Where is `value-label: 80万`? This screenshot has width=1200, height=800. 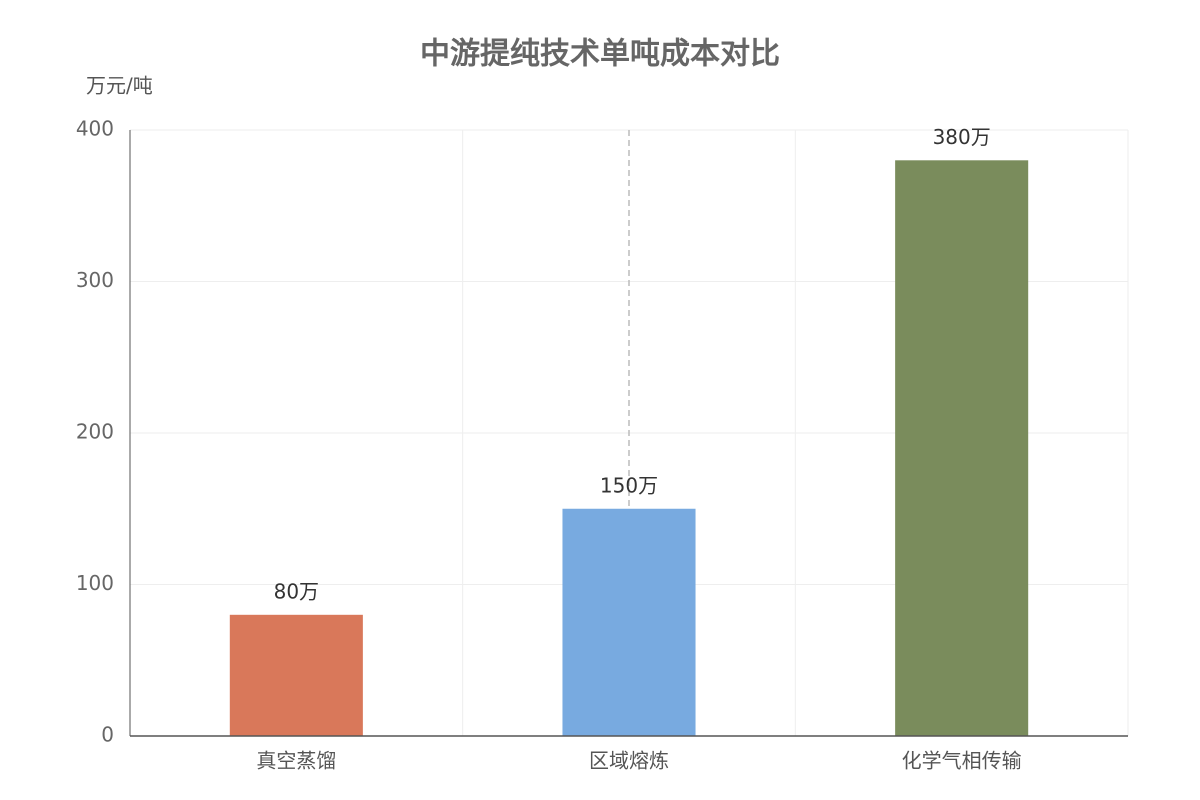 value-label: 80万 is located at coordinates (296, 591).